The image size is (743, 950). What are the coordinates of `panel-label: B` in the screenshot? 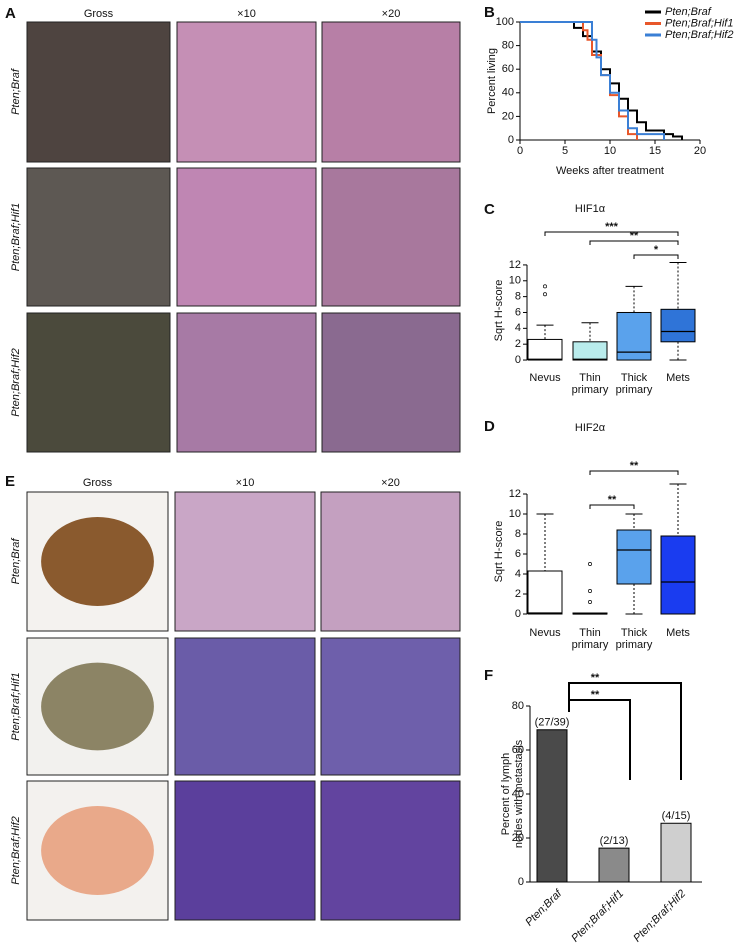 It's located at (489, 12).